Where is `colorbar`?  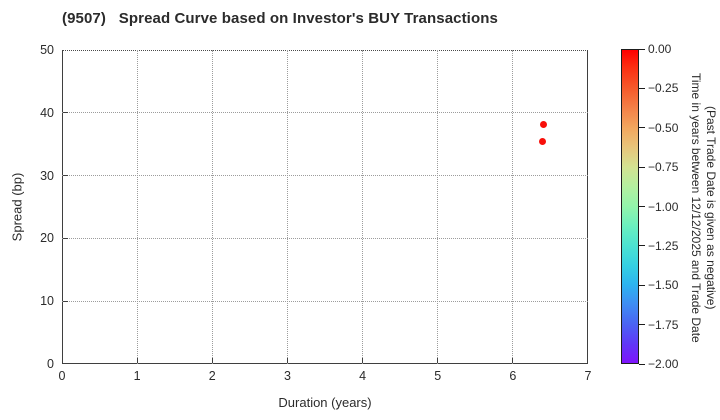 colorbar is located at coordinates (630, 206).